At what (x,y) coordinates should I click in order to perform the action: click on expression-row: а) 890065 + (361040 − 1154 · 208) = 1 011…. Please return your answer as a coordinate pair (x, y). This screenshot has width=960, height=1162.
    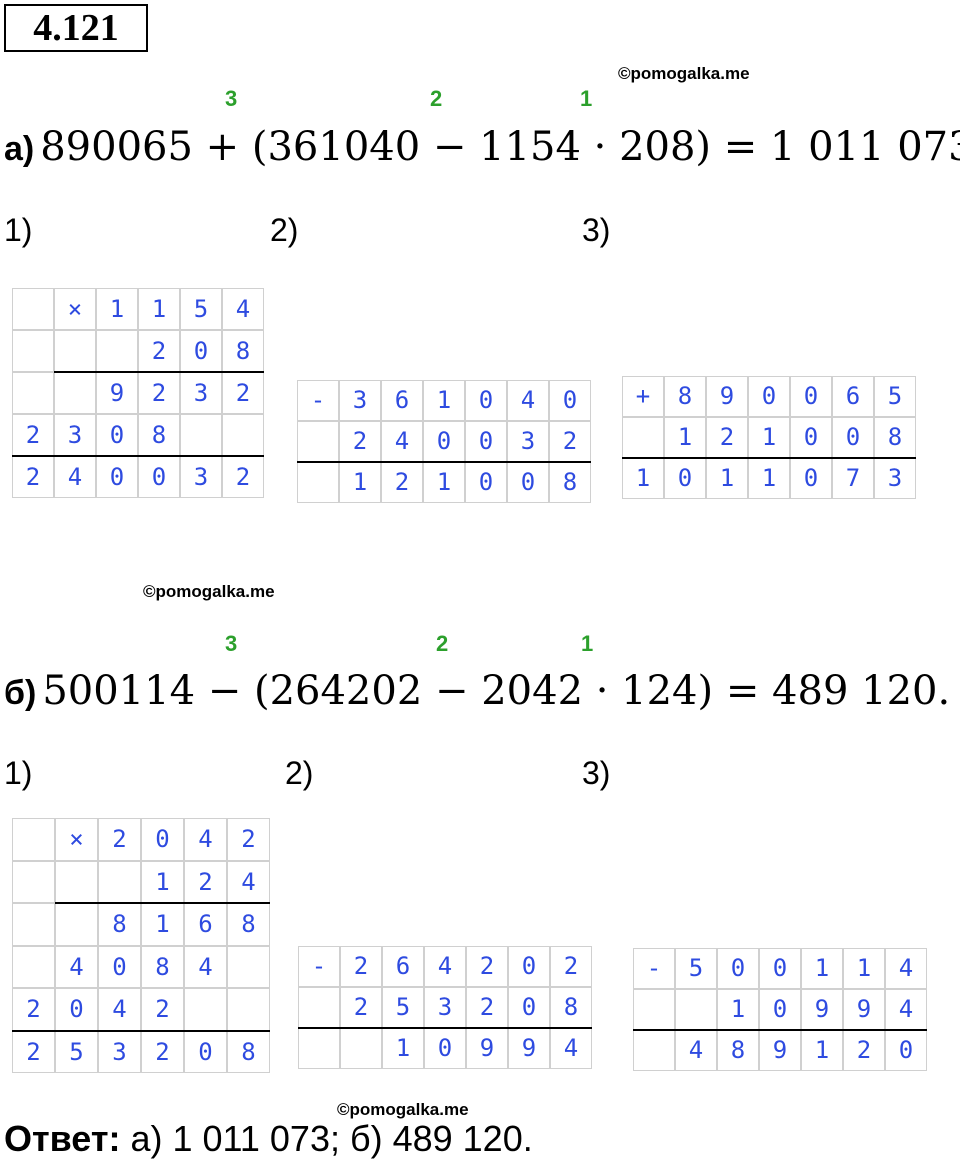
    Looking at the image, I should click on (482, 147).